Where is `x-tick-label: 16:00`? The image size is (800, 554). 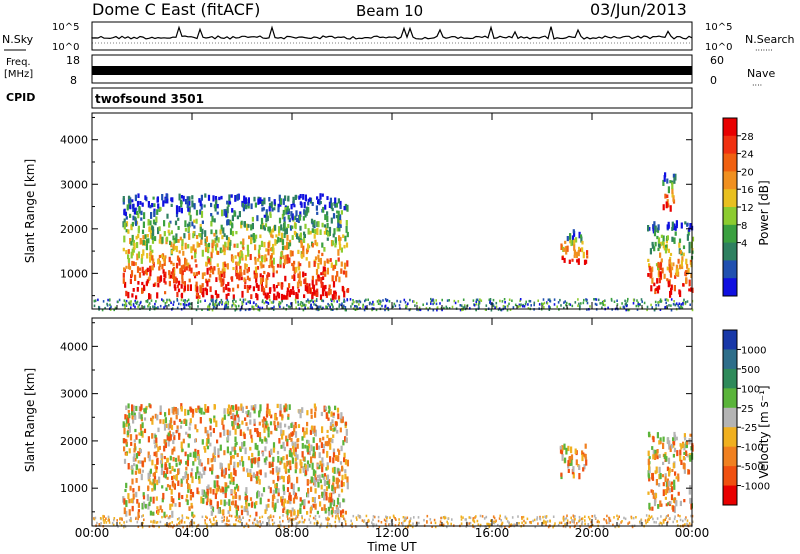
x-tick-label: 16:00 is located at coordinates (492, 533).